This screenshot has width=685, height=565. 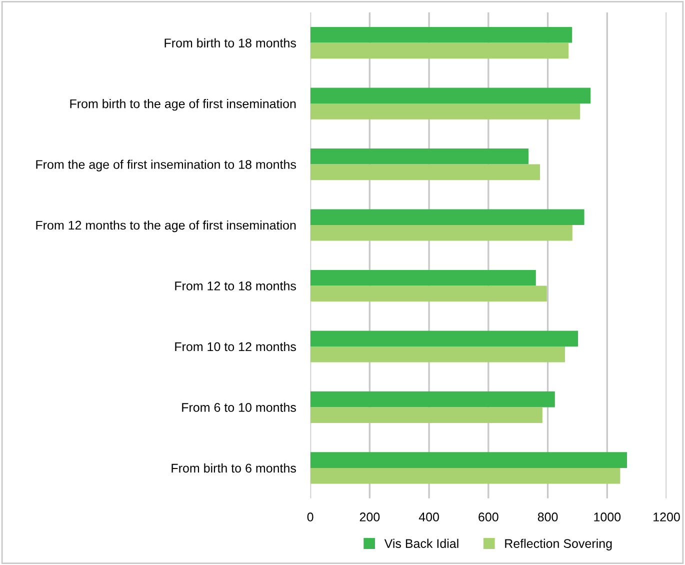 What do you see at coordinates (488, 517) in the screenshot?
I see `x-tick-label: 600` at bounding box center [488, 517].